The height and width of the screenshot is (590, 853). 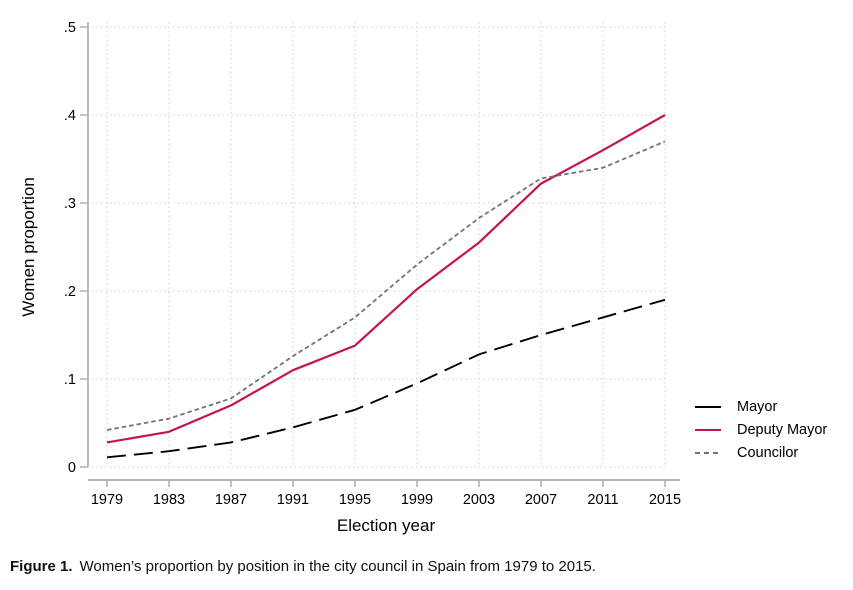 What do you see at coordinates (28, 247) in the screenshot?
I see `y-axis-title: Women proportion` at bounding box center [28, 247].